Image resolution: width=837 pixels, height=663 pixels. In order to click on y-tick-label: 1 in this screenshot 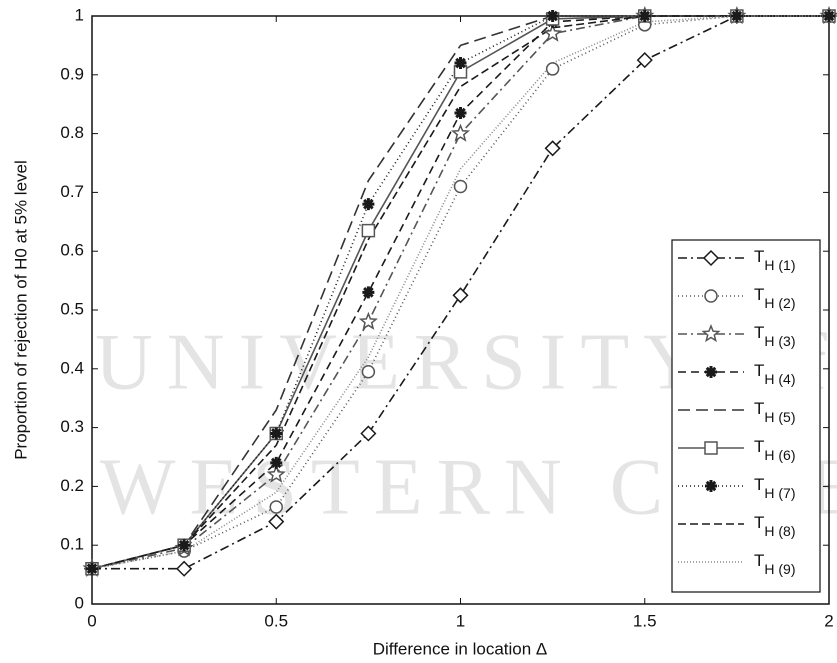, I will do `click(79, 14)`.